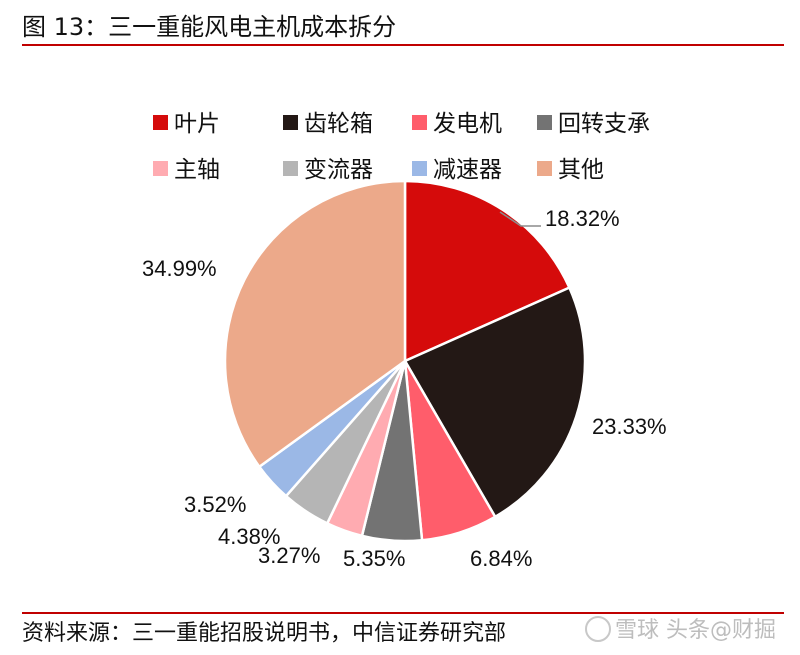 Image resolution: width=800 pixels, height=655 pixels. I want to click on legend-label-发电机: 发电机, so click(467, 124).